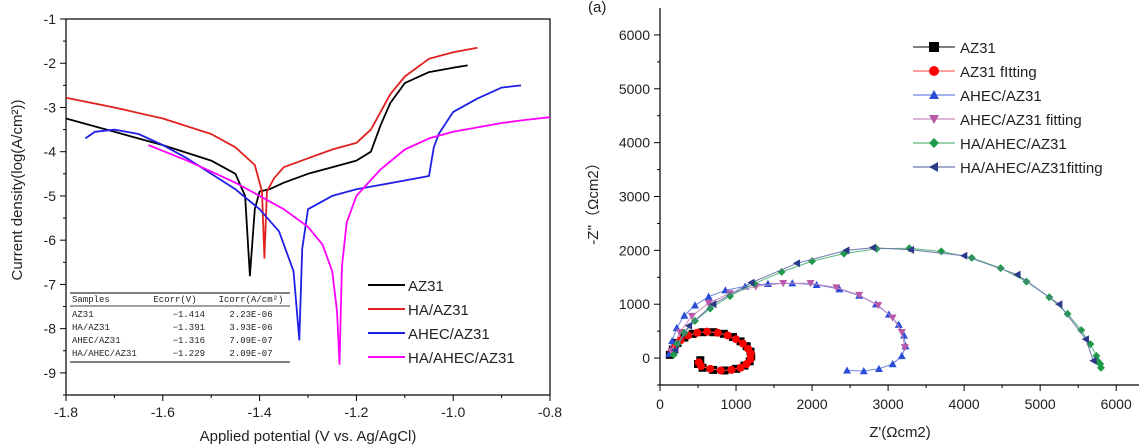  Describe the element at coordinates (1001, 96) in the screenshot. I see `legend-label: AHEC/AZ31` at that location.